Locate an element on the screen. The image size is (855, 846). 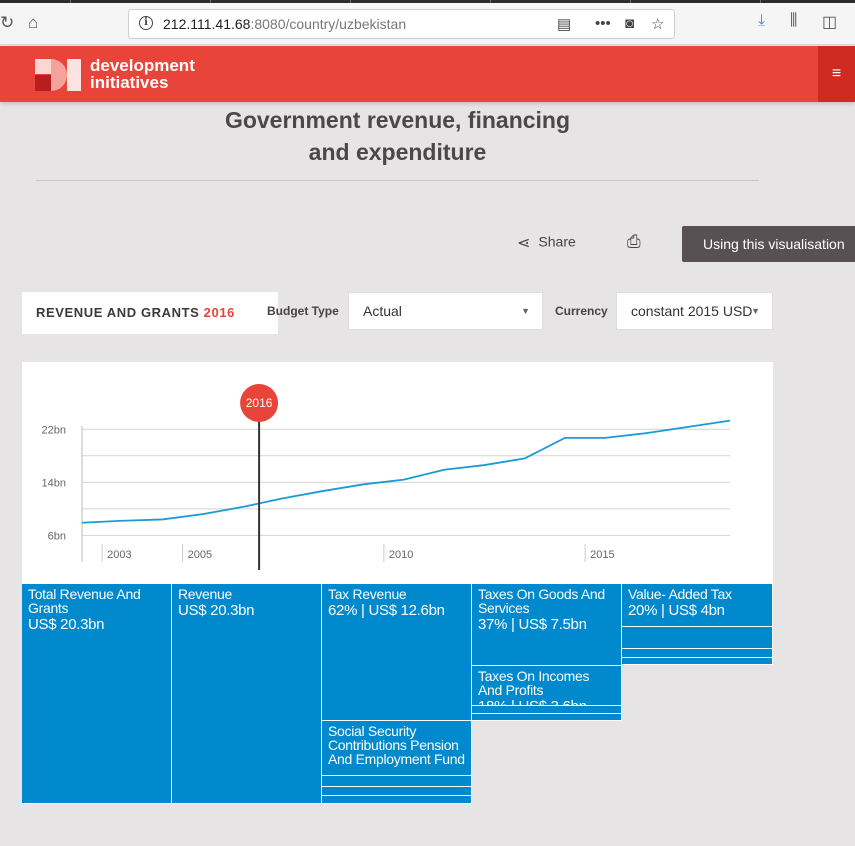
year-marker-label: 2016 is located at coordinates (259, 403).